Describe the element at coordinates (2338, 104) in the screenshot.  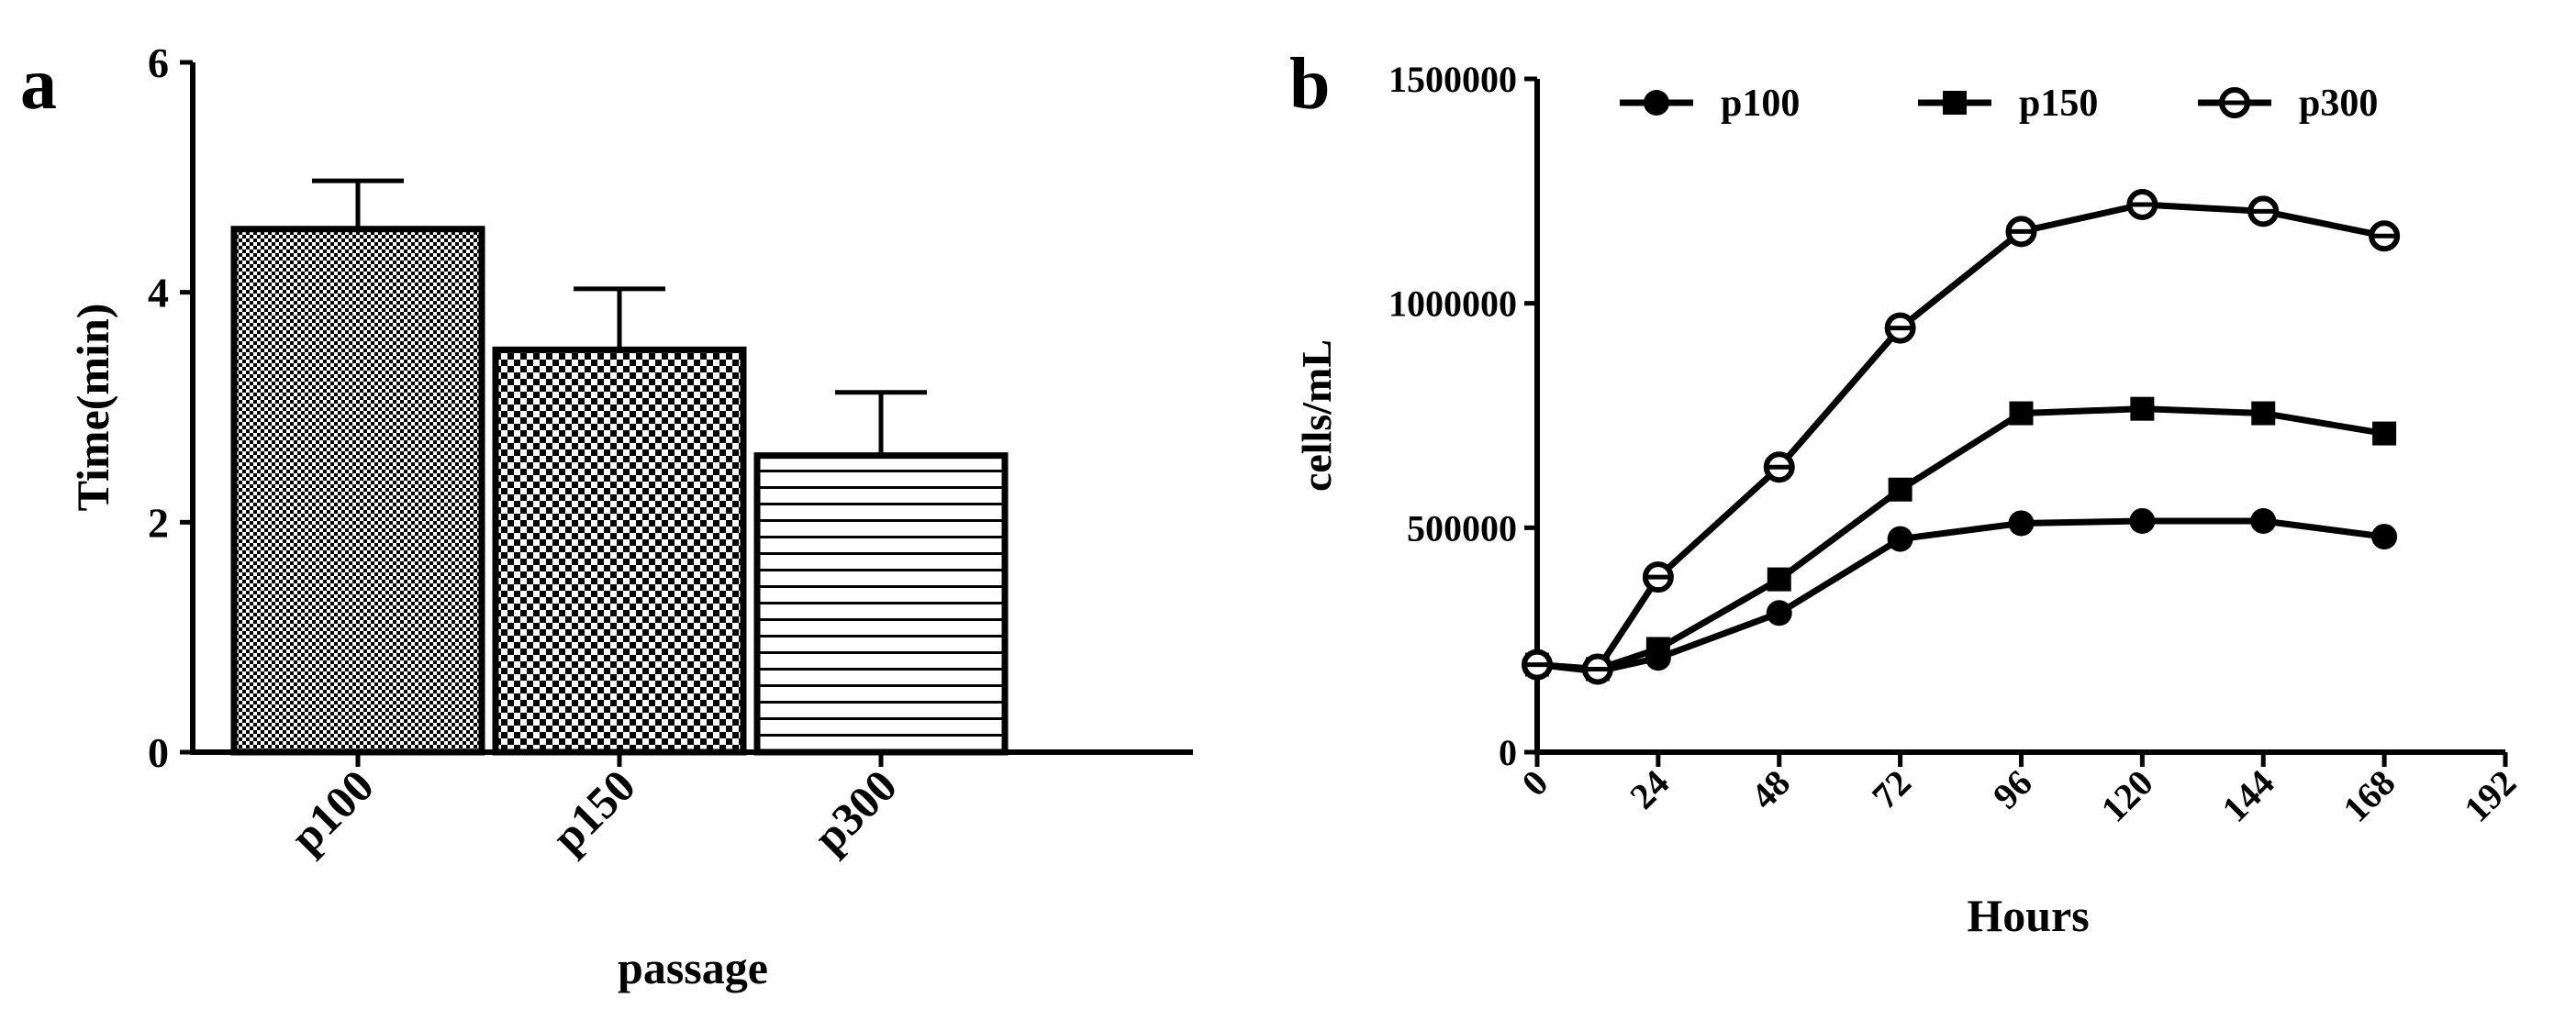
I see `legend-label-p300: p300` at that location.